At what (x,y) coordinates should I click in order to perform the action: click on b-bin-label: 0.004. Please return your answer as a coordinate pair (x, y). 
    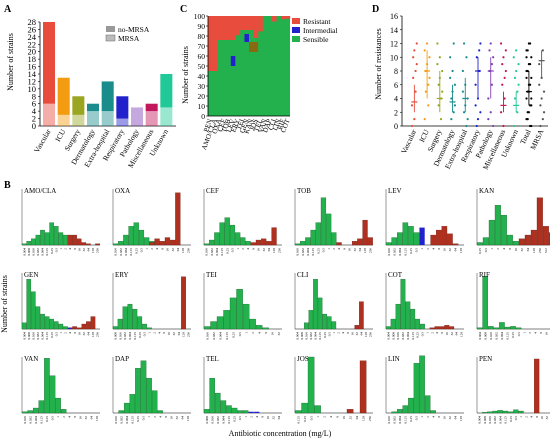
    Looking at the image, I should click on (388, 336).